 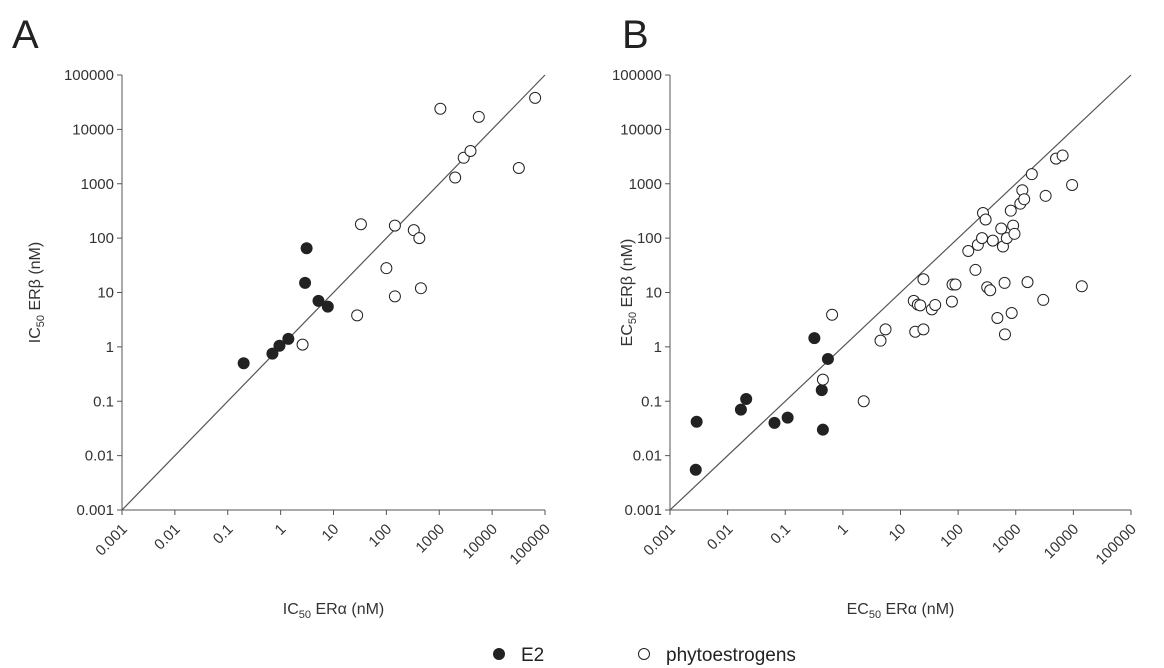 I want to click on panel-letter: B, so click(x=635, y=35).